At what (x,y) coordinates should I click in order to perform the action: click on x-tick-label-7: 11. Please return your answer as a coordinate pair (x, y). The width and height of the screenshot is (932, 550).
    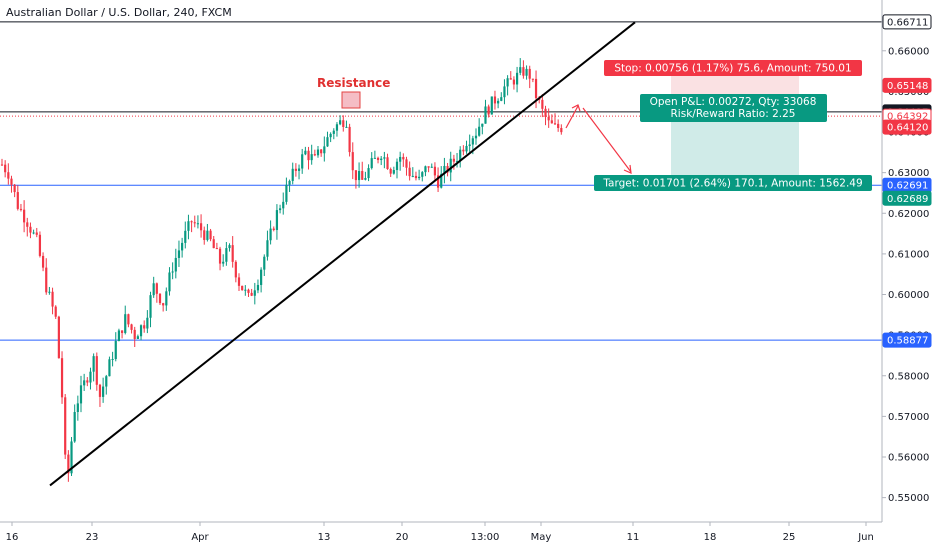
    Looking at the image, I should click on (633, 537).